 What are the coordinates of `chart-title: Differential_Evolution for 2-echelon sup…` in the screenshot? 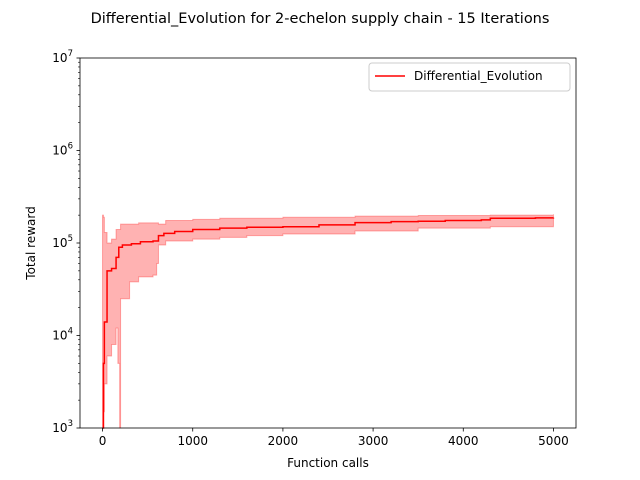 It's located at (320, 19).